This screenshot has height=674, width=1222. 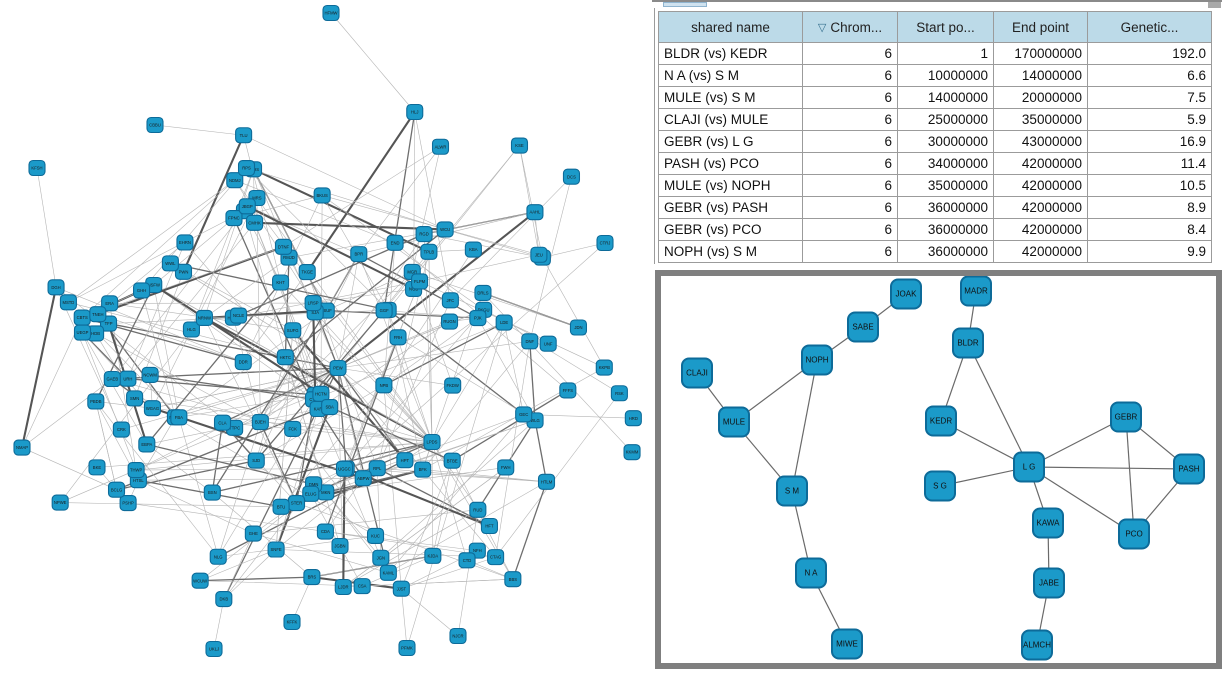 What do you see at coordinates (1150, 98) in the screenshot?
I see `cell-genetic: 7.5` at bounding box center [1150, 98].